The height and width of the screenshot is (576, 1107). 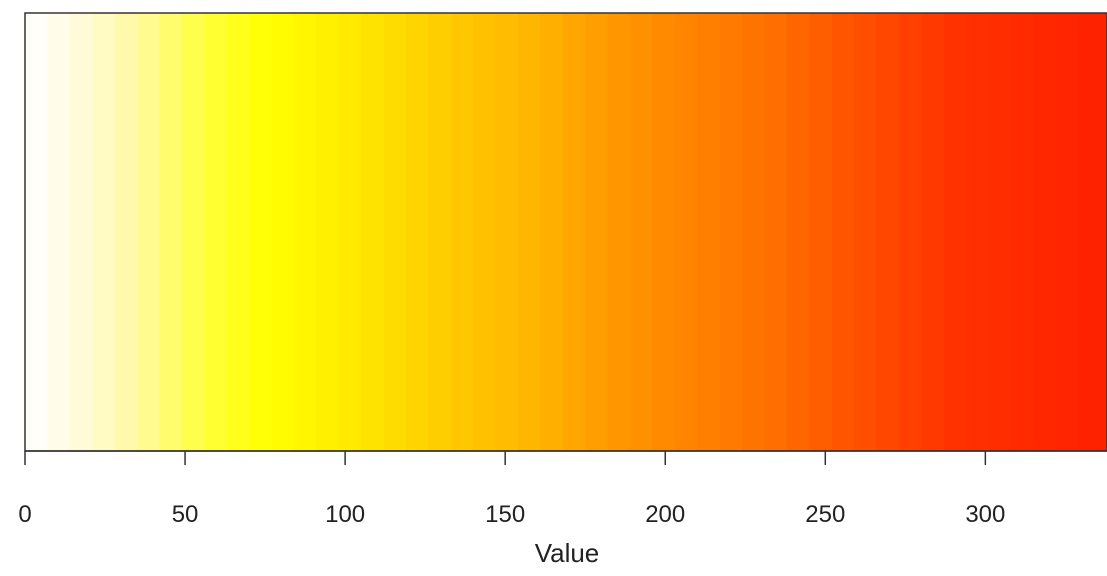 I want to click on x-tick-label: 300, so click(x=985, y=514).